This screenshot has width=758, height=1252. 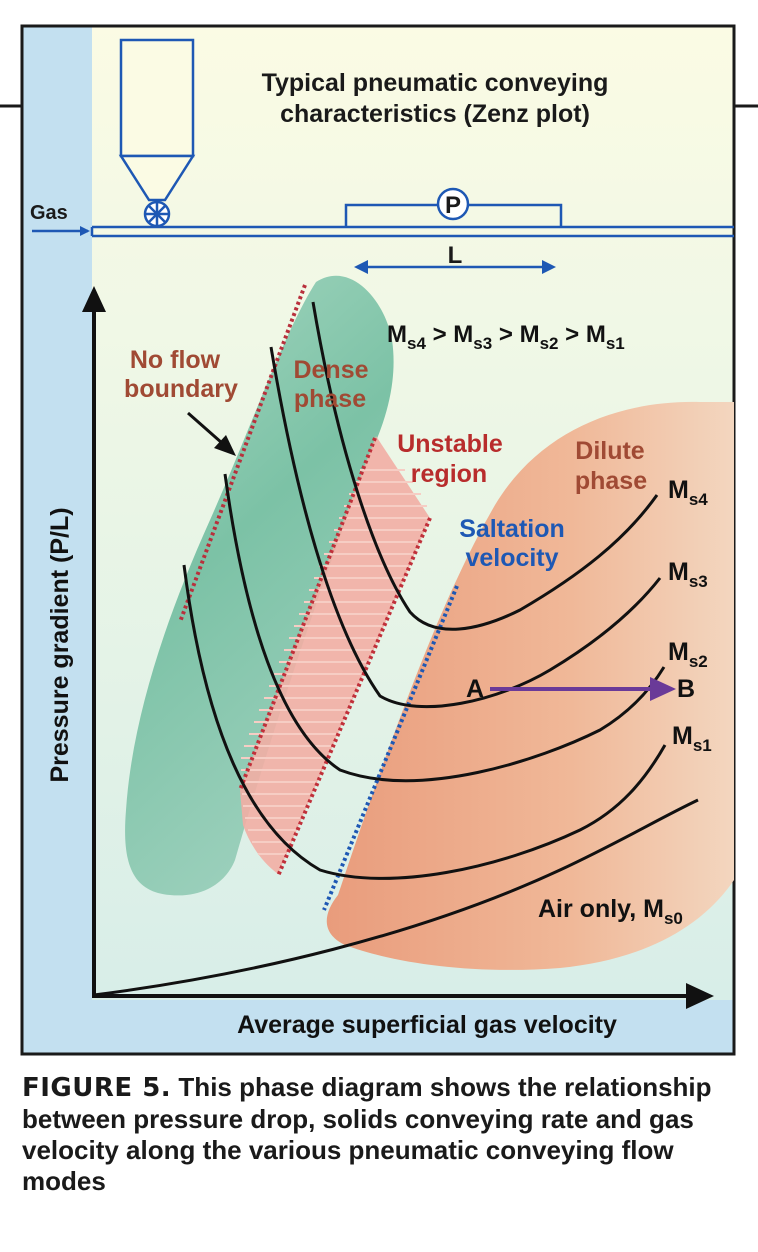 What do you see at coordinates (157, 98) in the screenshot?
I see `hopper-silo` at bounding box center [157, 98].